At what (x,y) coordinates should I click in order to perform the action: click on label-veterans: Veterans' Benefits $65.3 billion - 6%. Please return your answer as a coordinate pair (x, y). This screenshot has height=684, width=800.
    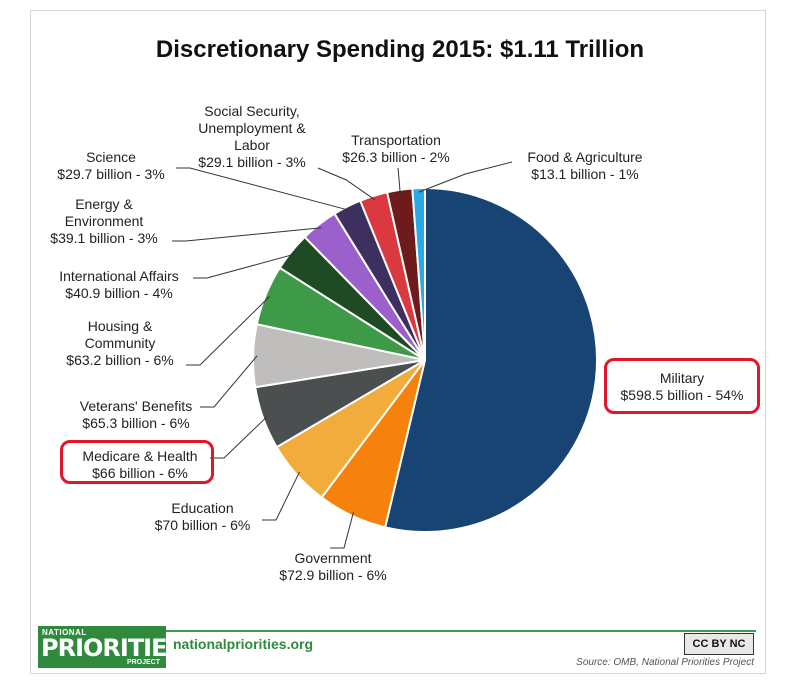
    Looking at the image, I should click on (136, 415).